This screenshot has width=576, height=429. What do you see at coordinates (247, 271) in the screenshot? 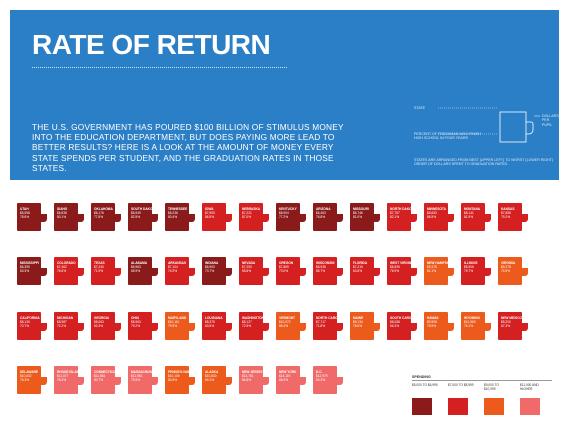
I see `state-graduation-rate: 55.8%` at bounding box center [247, 271].